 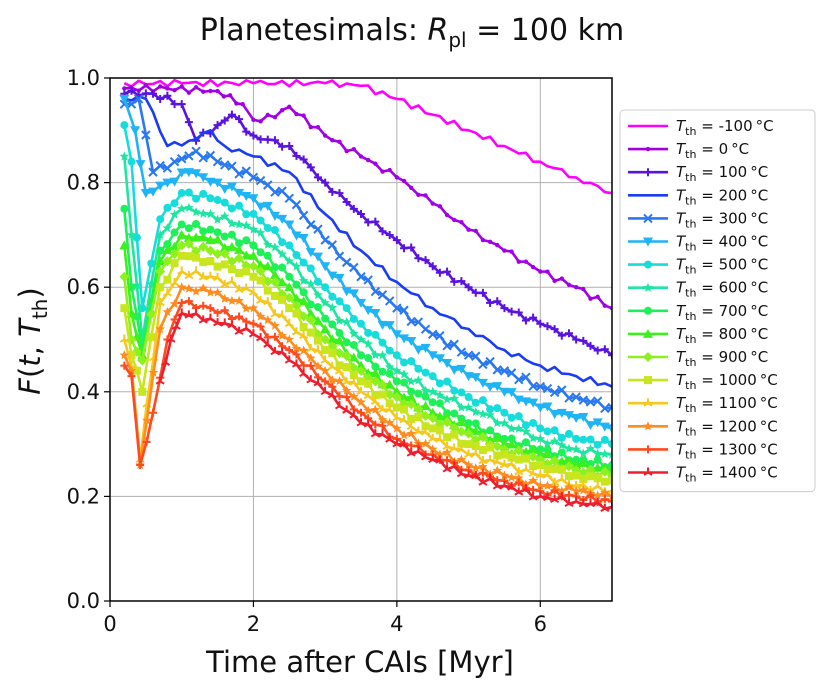 I want to click on legend-value: = 0 °C, so click(x=722, y=149).